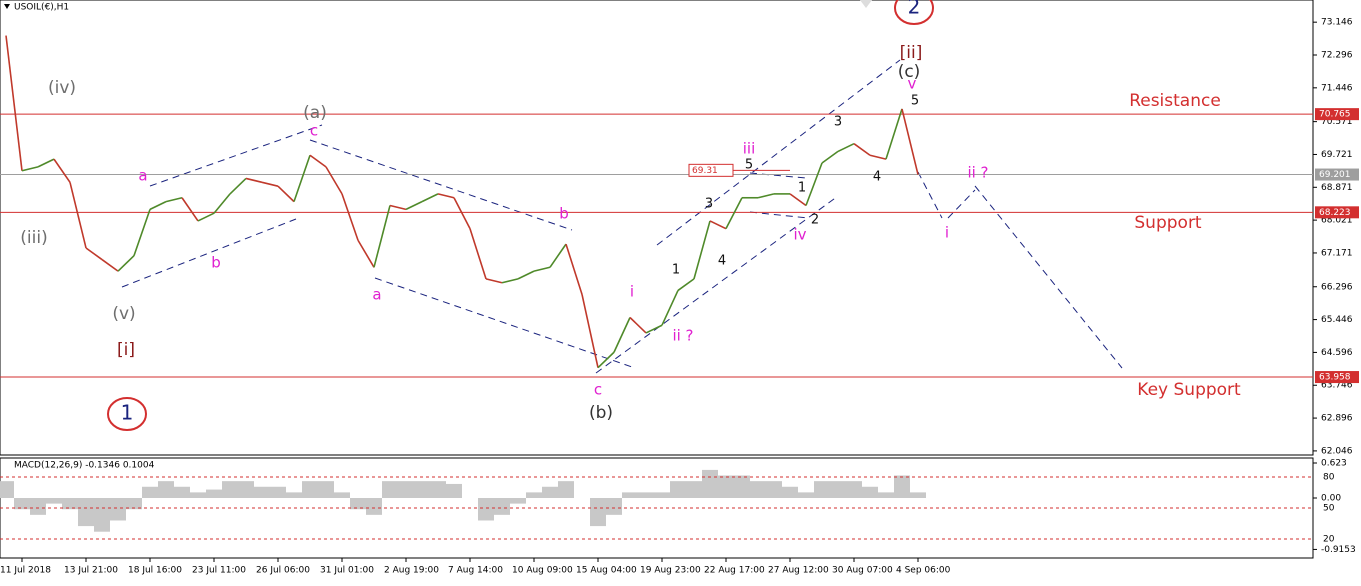 The width and height of the screenshot is (1361, 586). Describe the element at coordinates (475, 571) in the screenshot. I see `x-tick-label: 7 Aug 14:00` at that location.